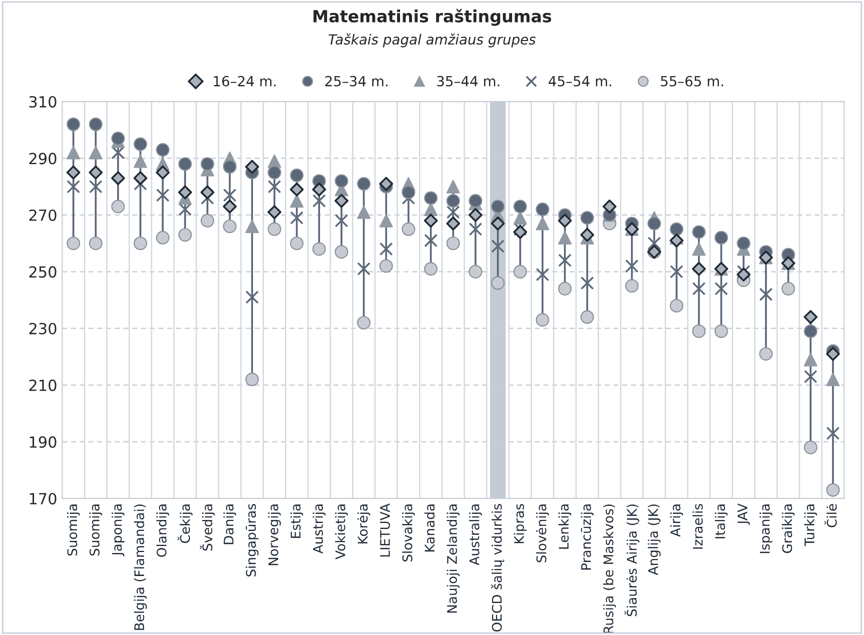 This screenshot has width=864, height=635. Describe the element at coordinates (497, 568) in the screenshot. I see `x-tick-label: OECD šalių vidurkis` at that location.